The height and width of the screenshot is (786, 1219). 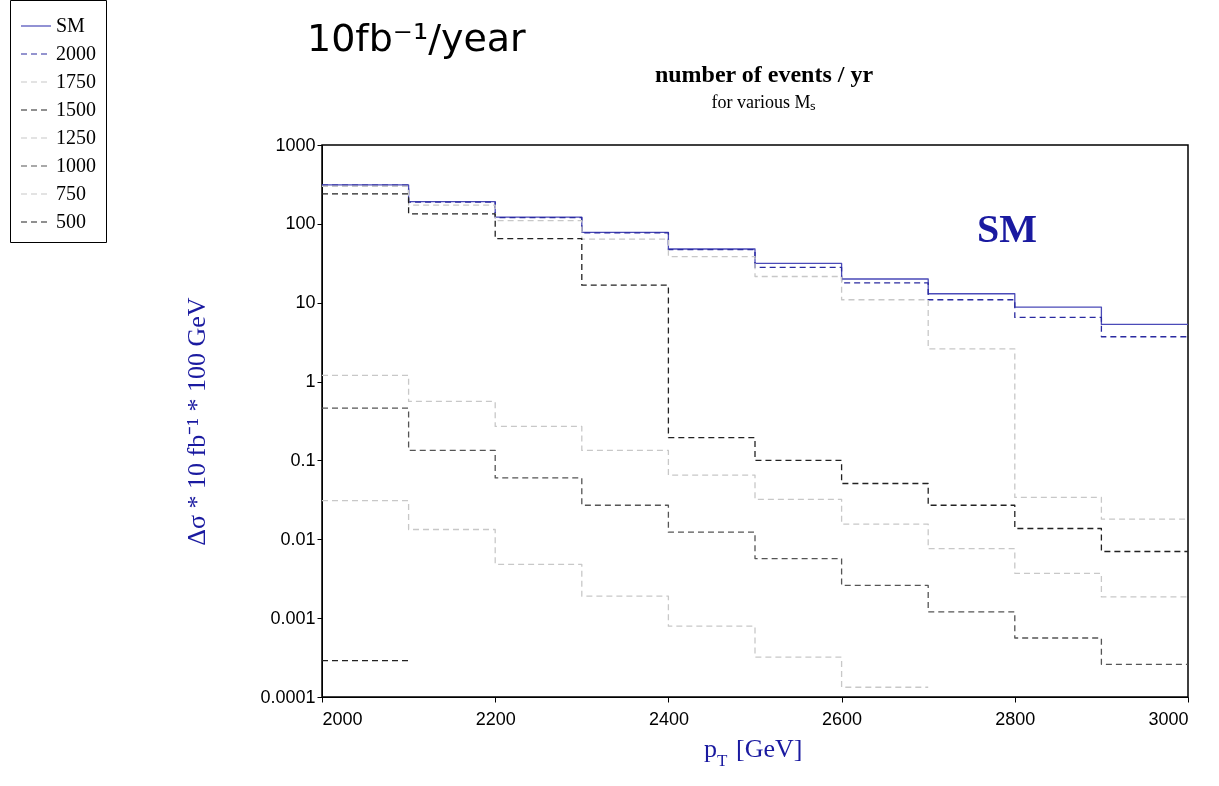 I want to click on x-tick-label: 3000, so click(x=1168, y=718).